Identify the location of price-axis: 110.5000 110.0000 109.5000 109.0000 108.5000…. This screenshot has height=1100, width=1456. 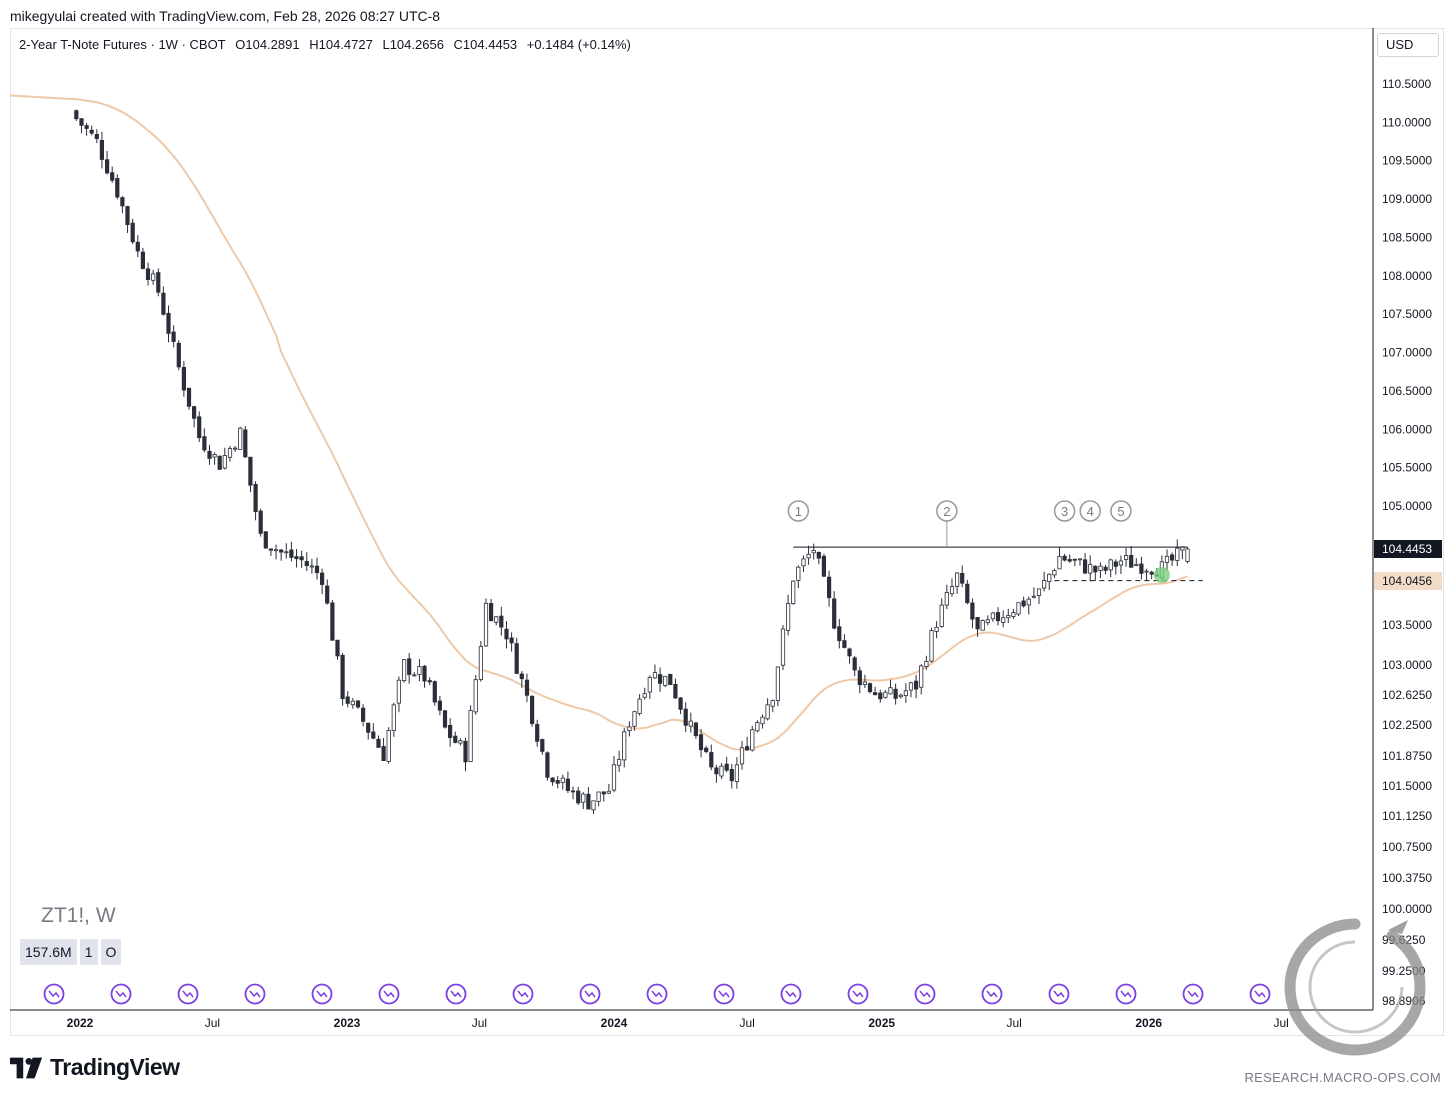
(1407, 519).